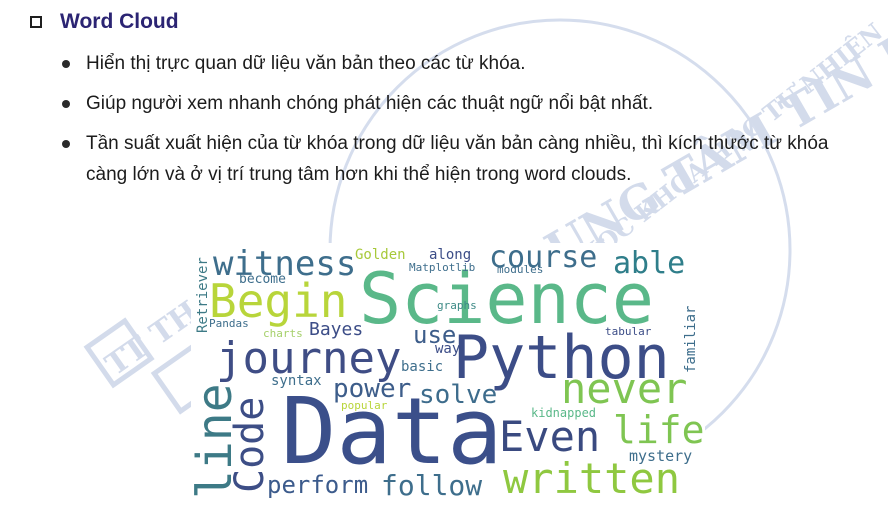 This screenshot has height=515, width=888. Describe the element at coordinates (203, 295) in the screenshot. I see `cloud-word-retriever: Retriever` at that location.